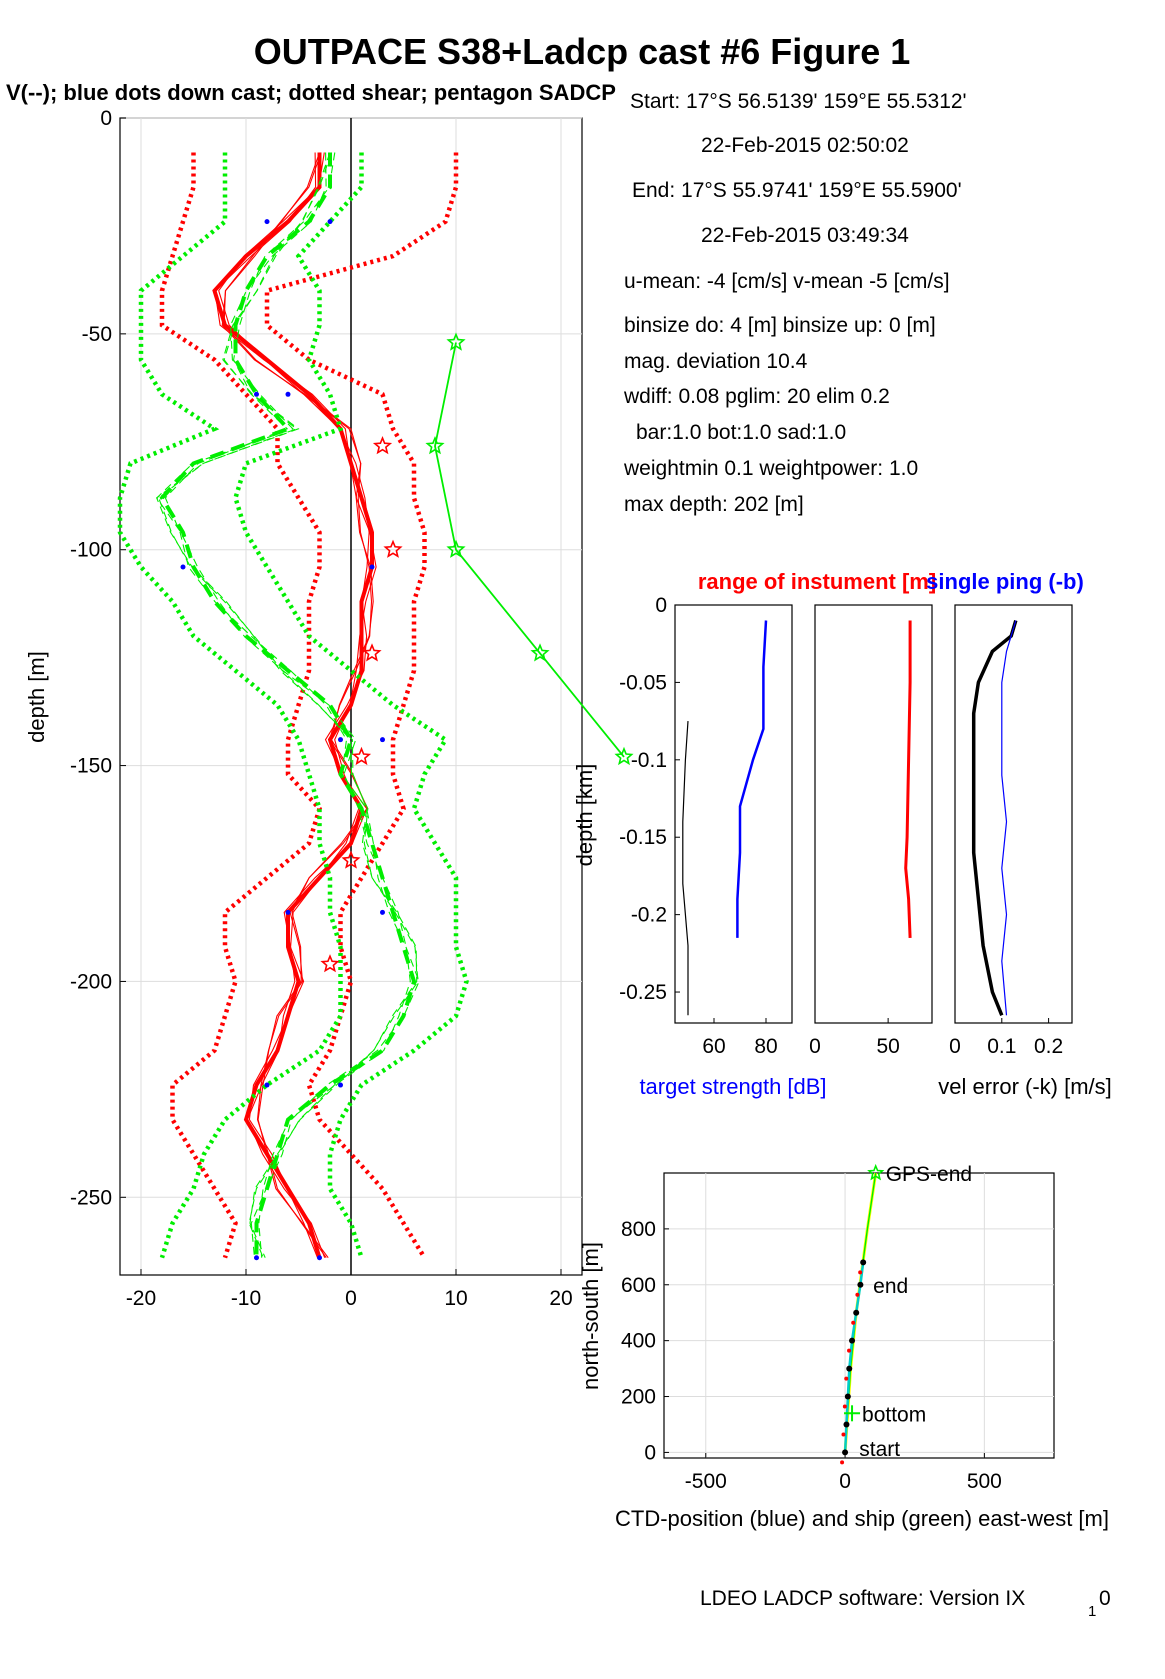  I want to click on position-ytick-label: 0, so click(650, 1452).